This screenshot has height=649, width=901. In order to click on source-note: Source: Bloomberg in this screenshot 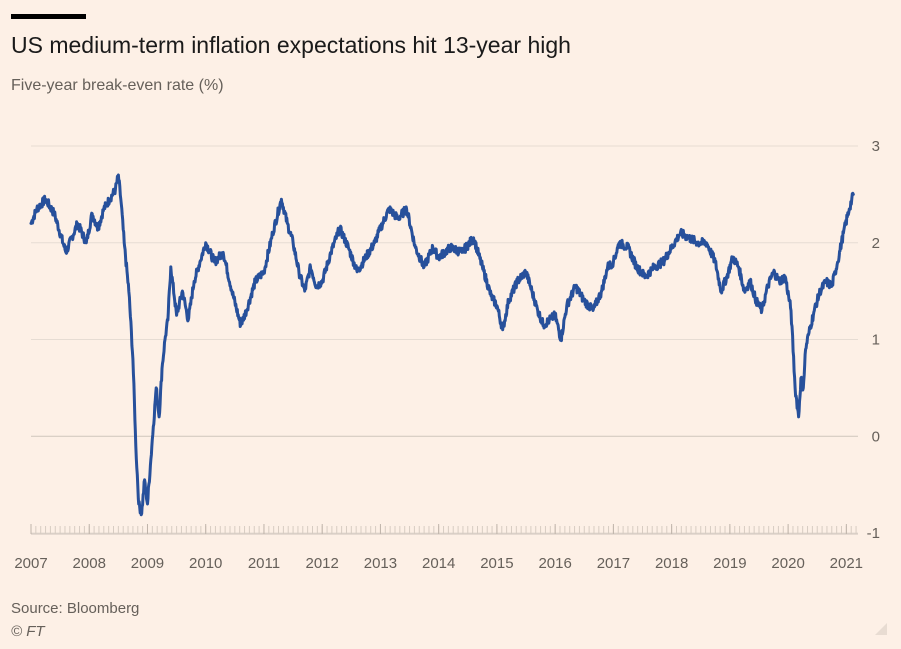, I will do `click(75, 608)`.